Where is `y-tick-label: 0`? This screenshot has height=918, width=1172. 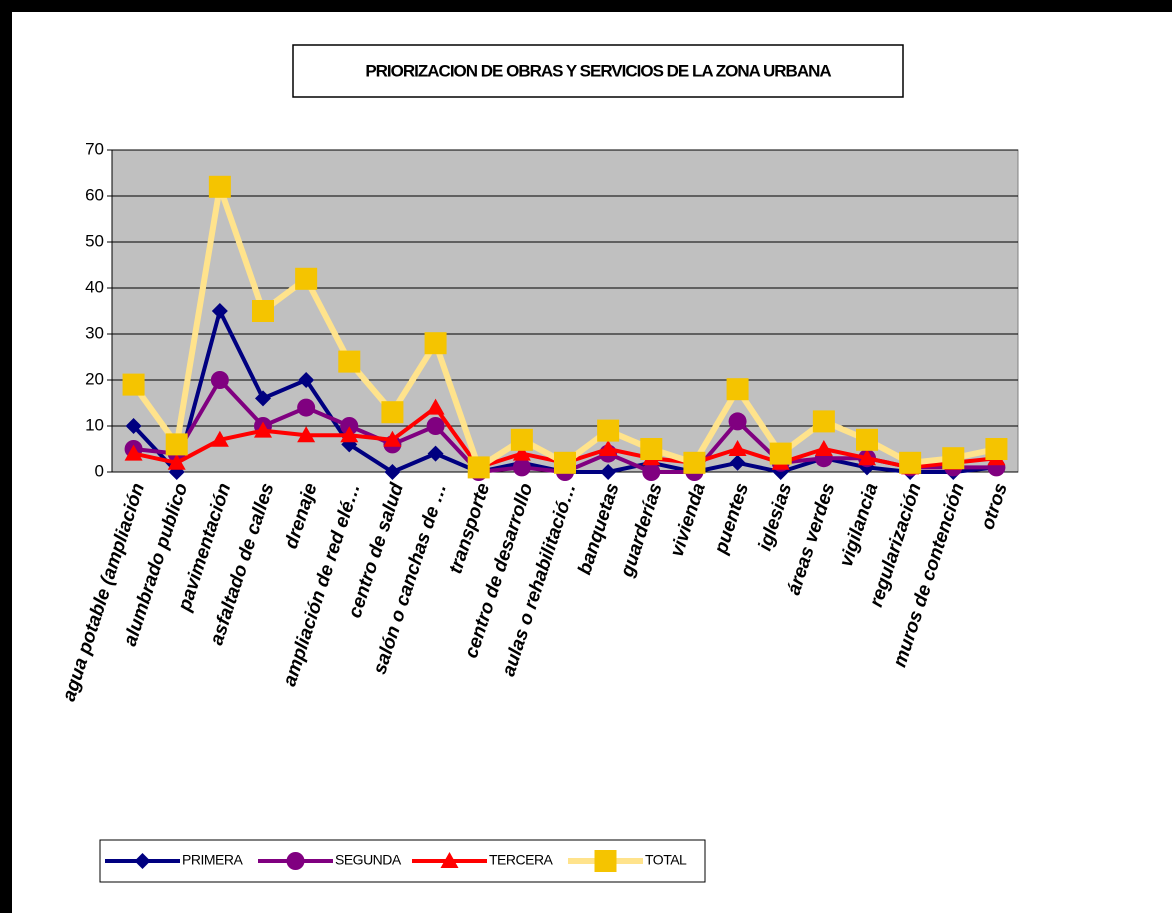 y-tick-label: 0 is located at coordinates (99, 470).